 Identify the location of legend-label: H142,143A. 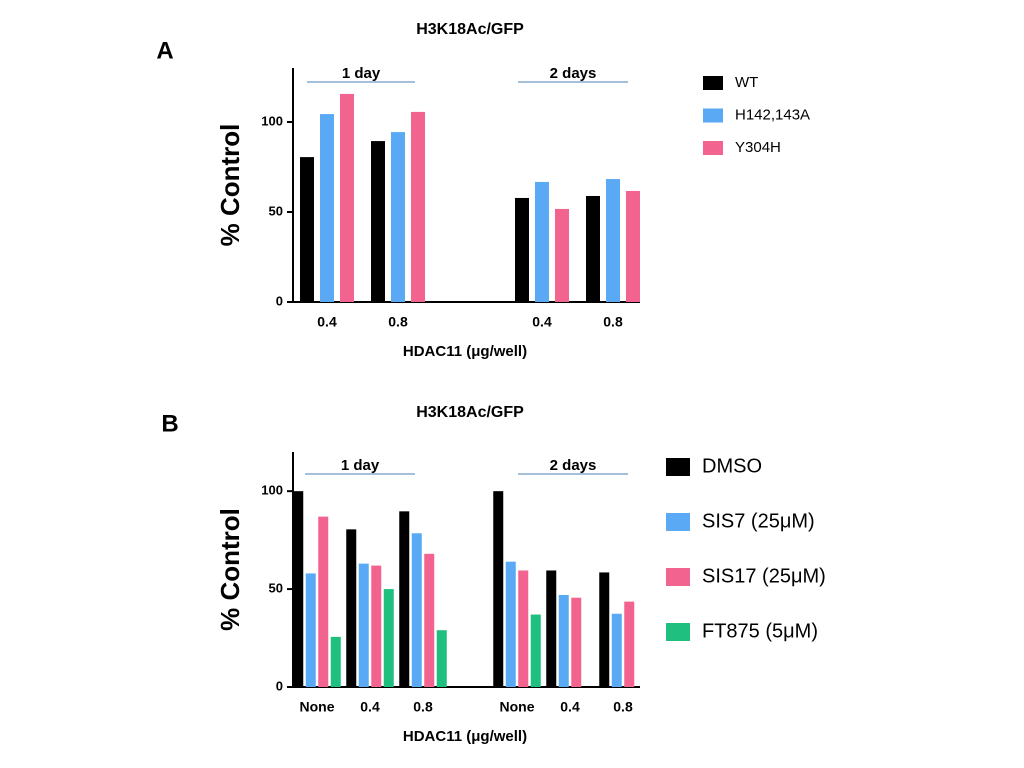
(772, 114).